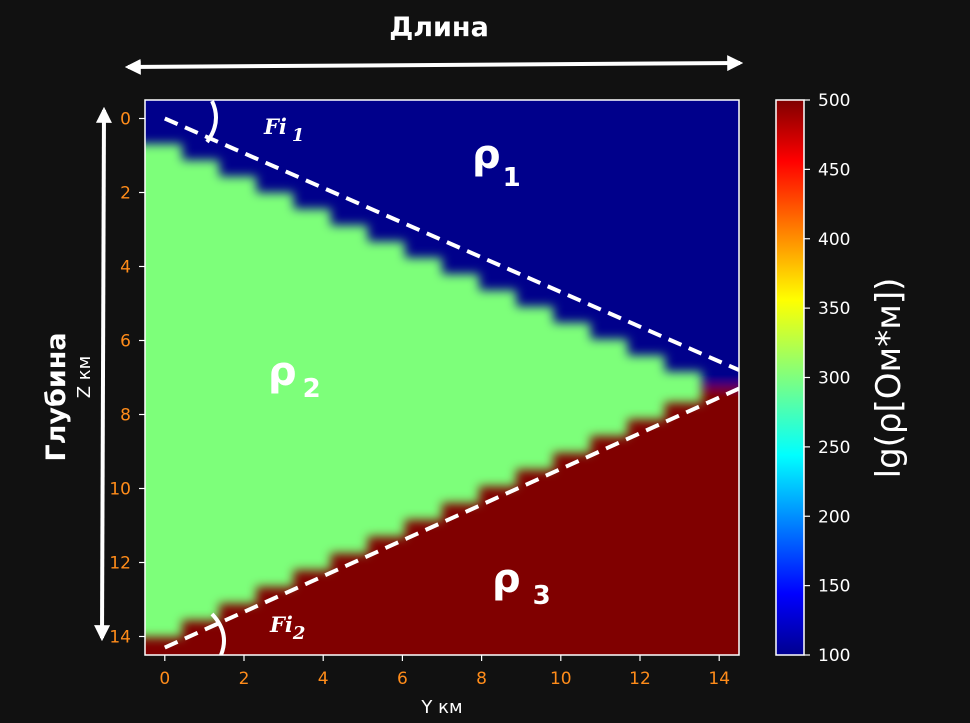 The height and width of the screenshot is (723, 970). What do you see at coordinates (120, 490) in the screenshot?
I see `y-tick-label: 10` at bounding box center [120, 490].